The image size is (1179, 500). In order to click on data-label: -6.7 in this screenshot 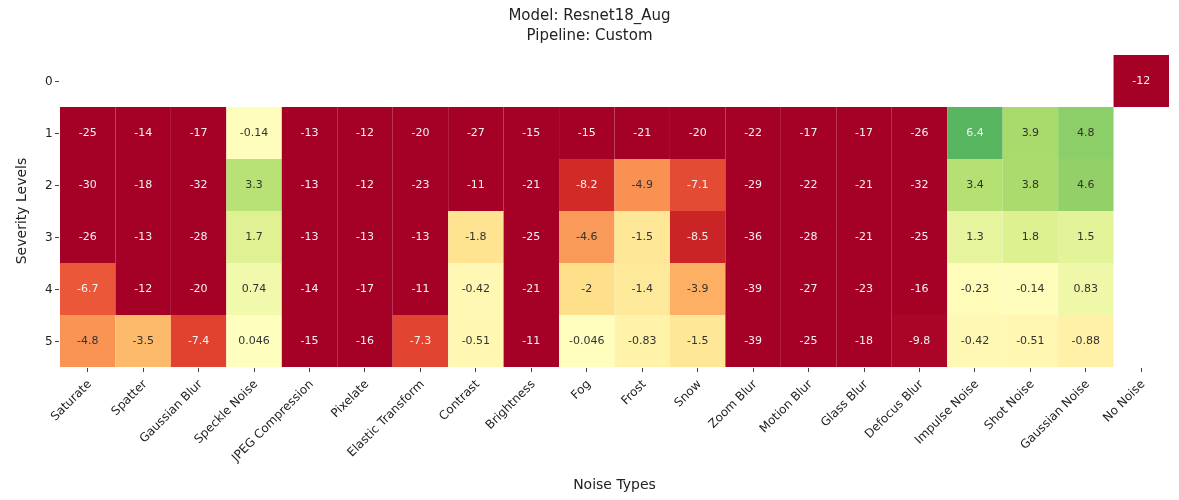, I will do `click(88, 288)`.